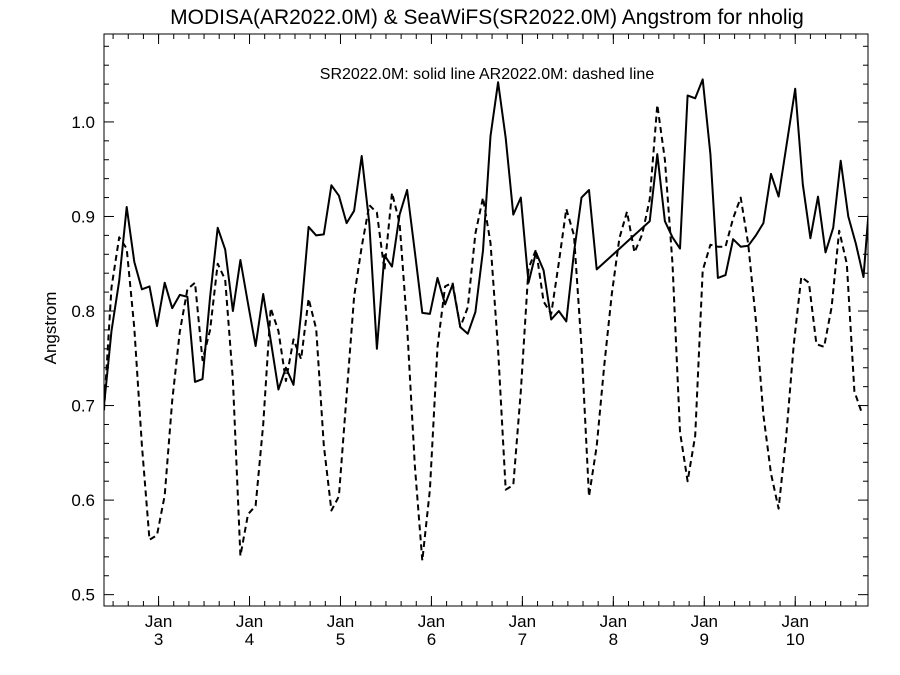 The height and width of the screenshot is (675, 900). I want to click on x-tick-year-label: 8, so click(613, 639).